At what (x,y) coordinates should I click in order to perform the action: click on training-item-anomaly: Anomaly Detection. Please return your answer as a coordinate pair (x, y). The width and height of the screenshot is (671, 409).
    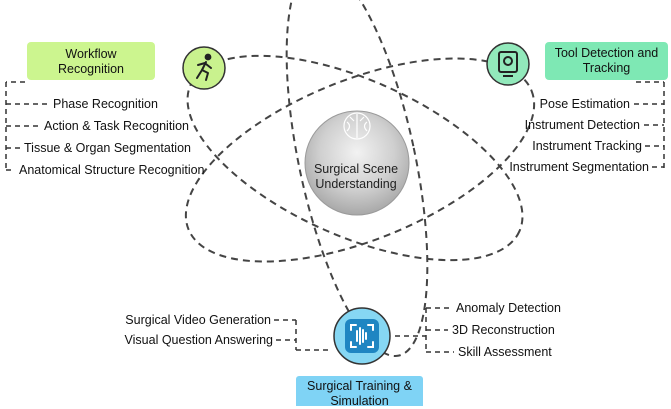
    Looking at the image, I should click on (508, 308).